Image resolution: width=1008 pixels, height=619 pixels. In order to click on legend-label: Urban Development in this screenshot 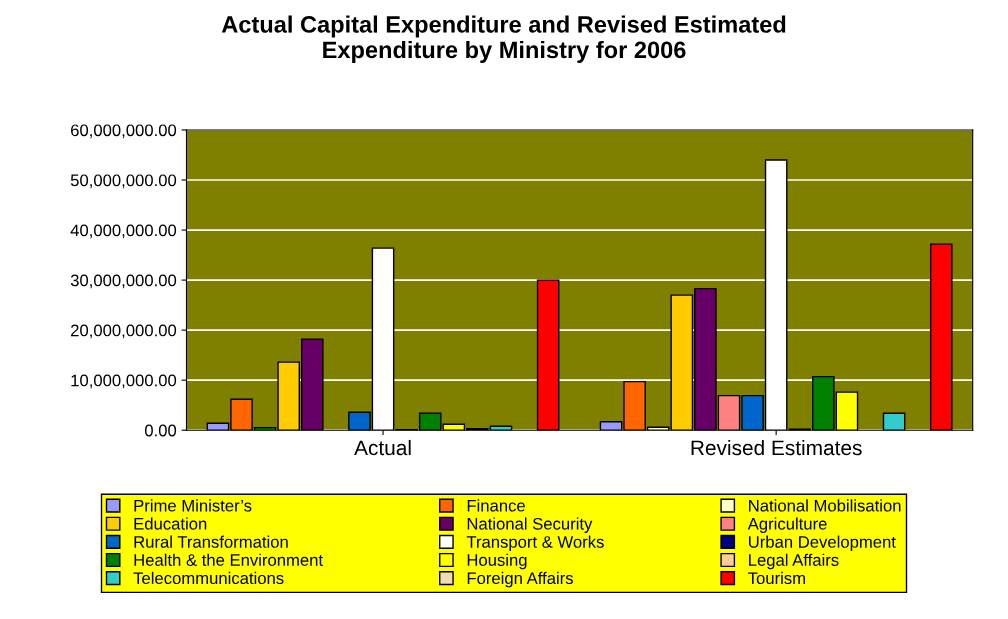, I will do `click(822, 543)`.